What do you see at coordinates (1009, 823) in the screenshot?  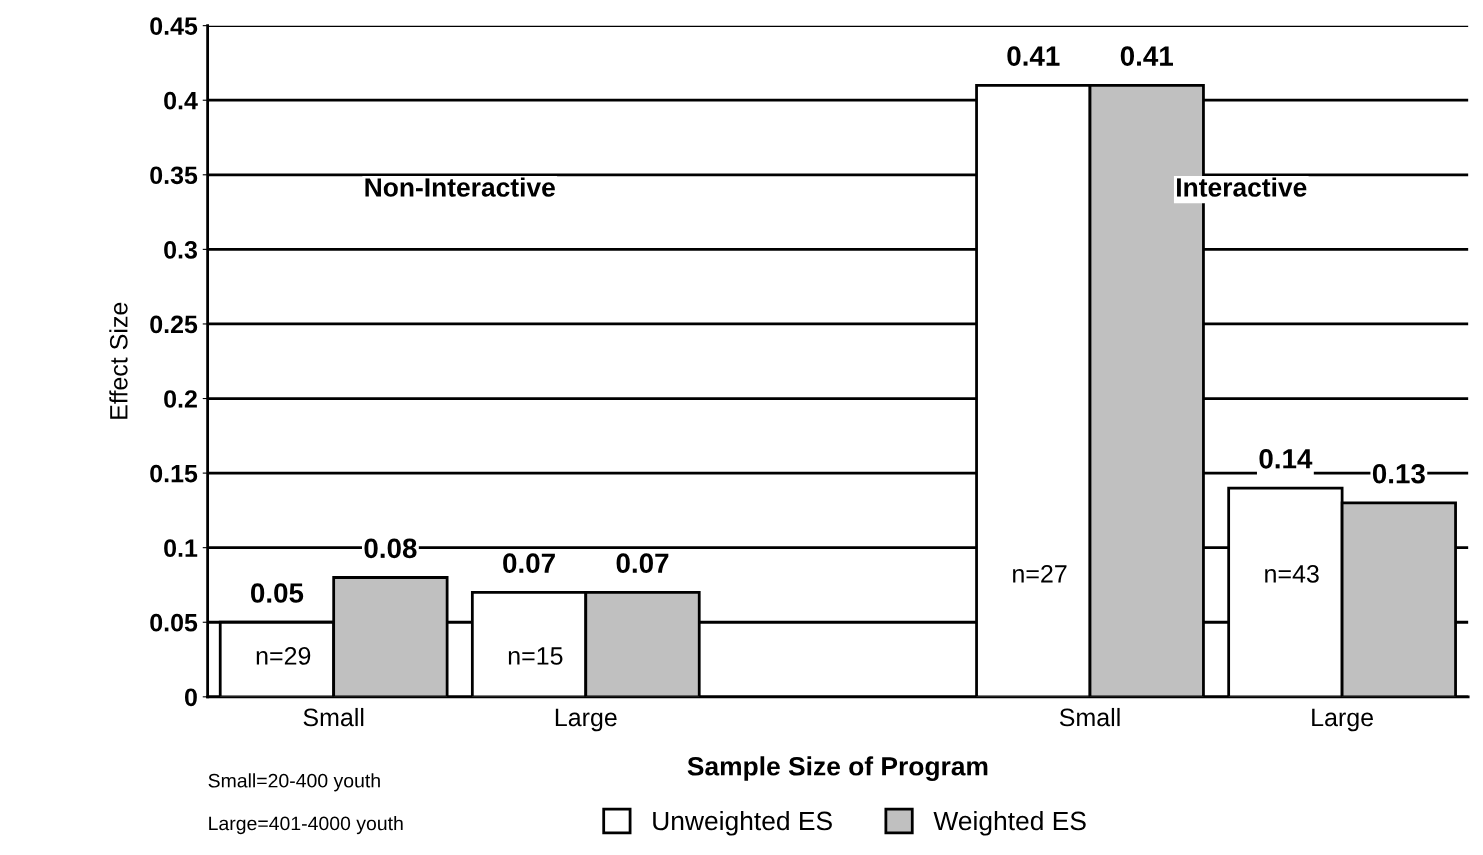 I see `legend-label: Weighted ES` at bounding box center [1009, 823].